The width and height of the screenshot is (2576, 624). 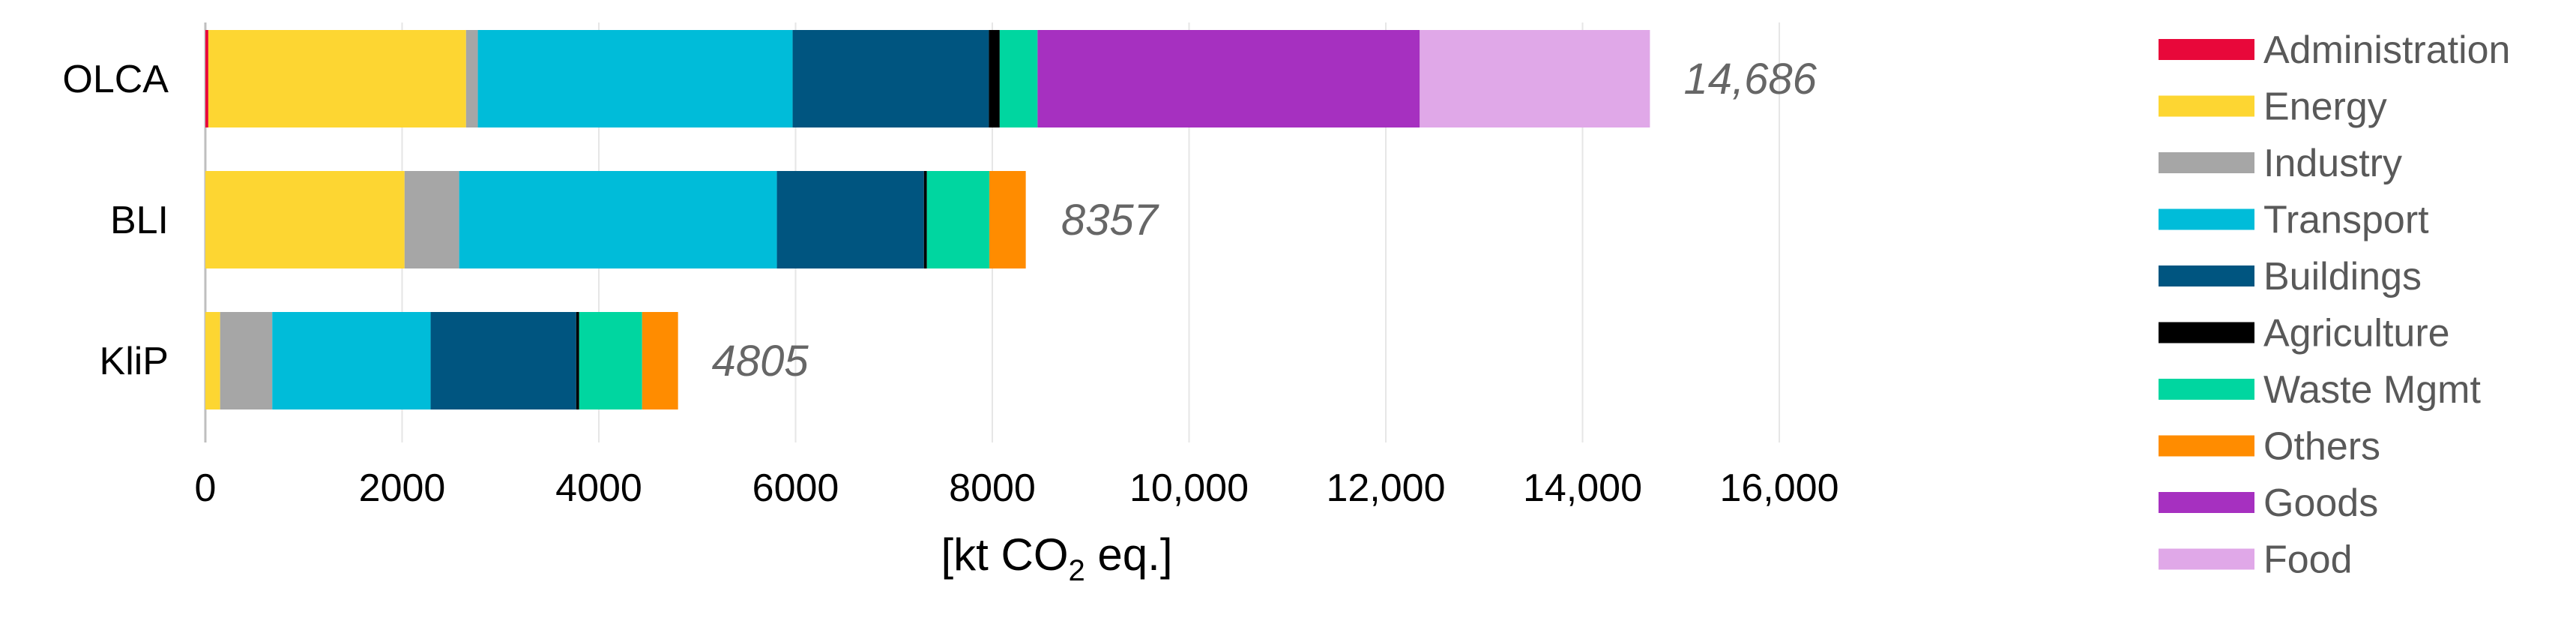 I want to click on legend-label: Food, so click(x=2308, y=560).